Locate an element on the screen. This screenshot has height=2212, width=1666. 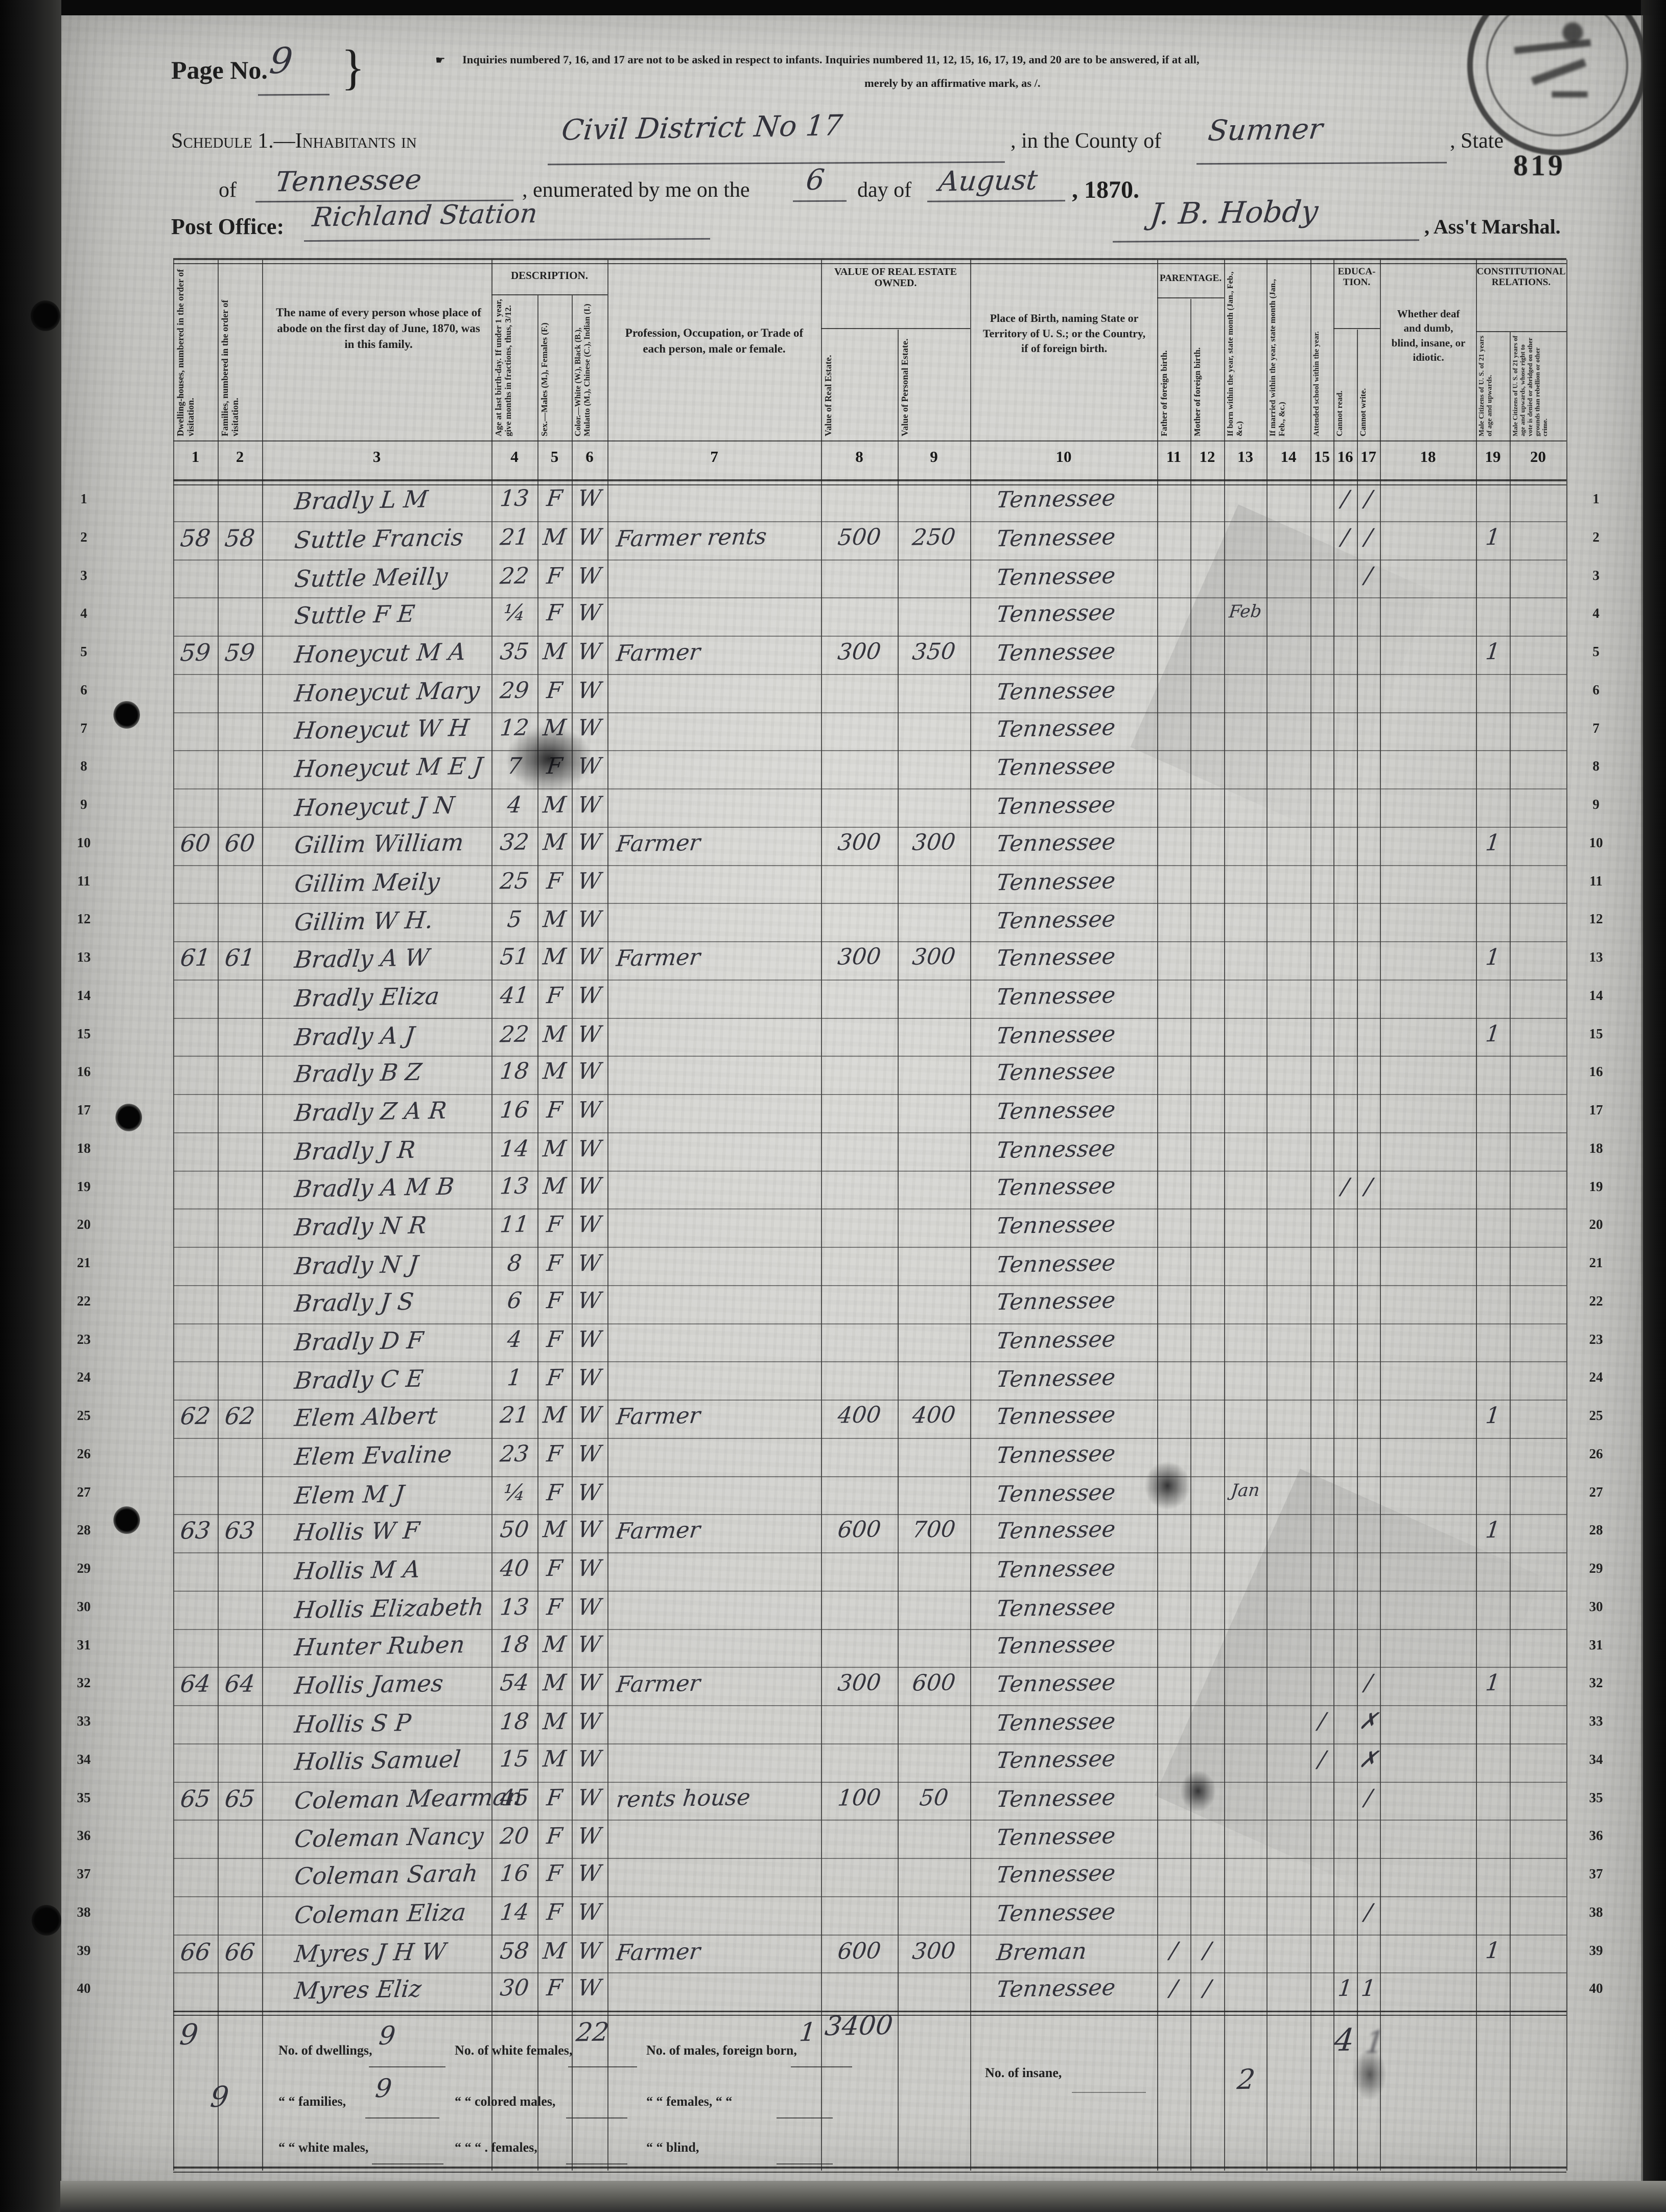
row-number-right: 15 is located at coordinates (1596, 1033).